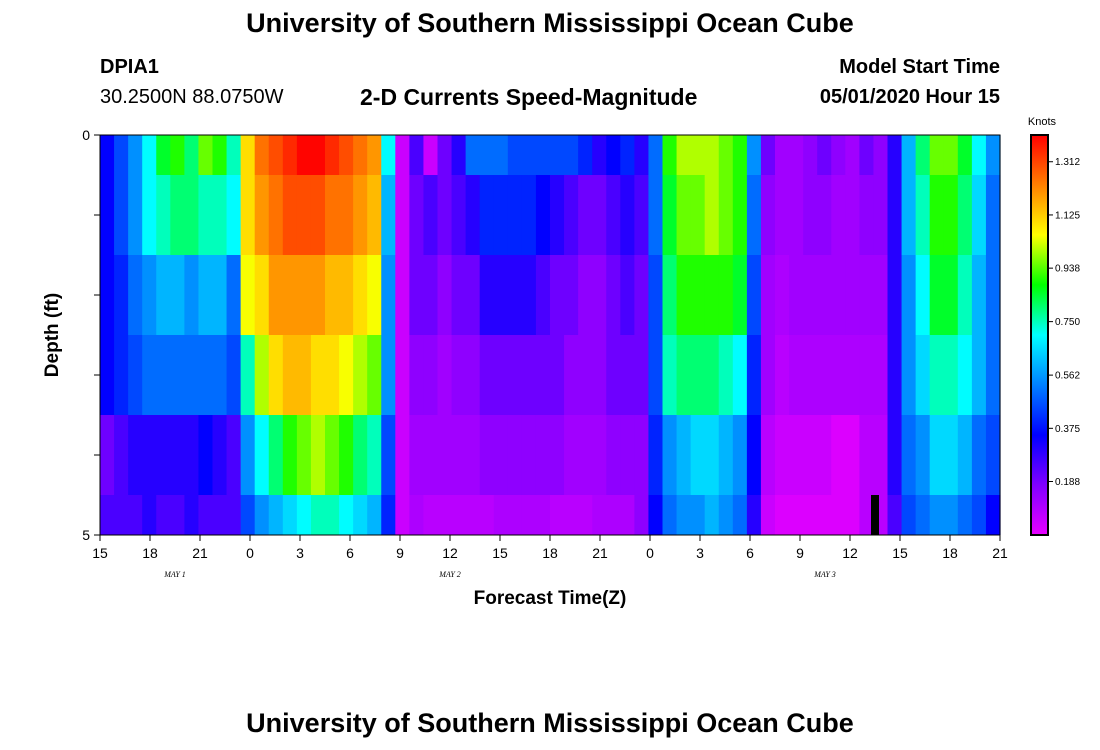 The image size is (1100, 750). Describe the element at coordinates (800, 553) in the screenshot. I see `x-tick-label: 9` at that location.